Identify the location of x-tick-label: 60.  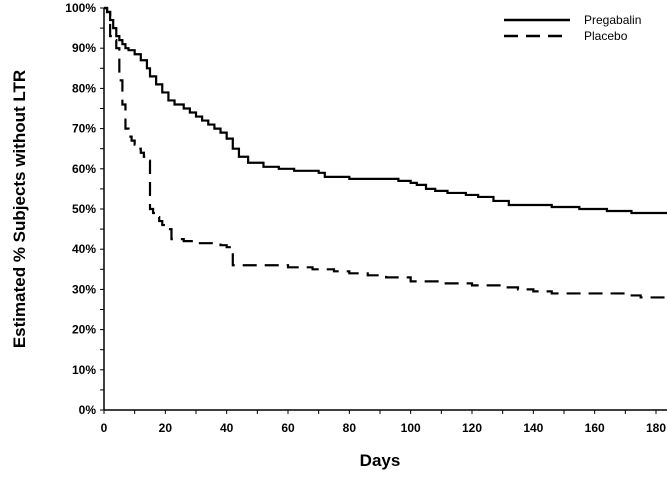
(288, 428).